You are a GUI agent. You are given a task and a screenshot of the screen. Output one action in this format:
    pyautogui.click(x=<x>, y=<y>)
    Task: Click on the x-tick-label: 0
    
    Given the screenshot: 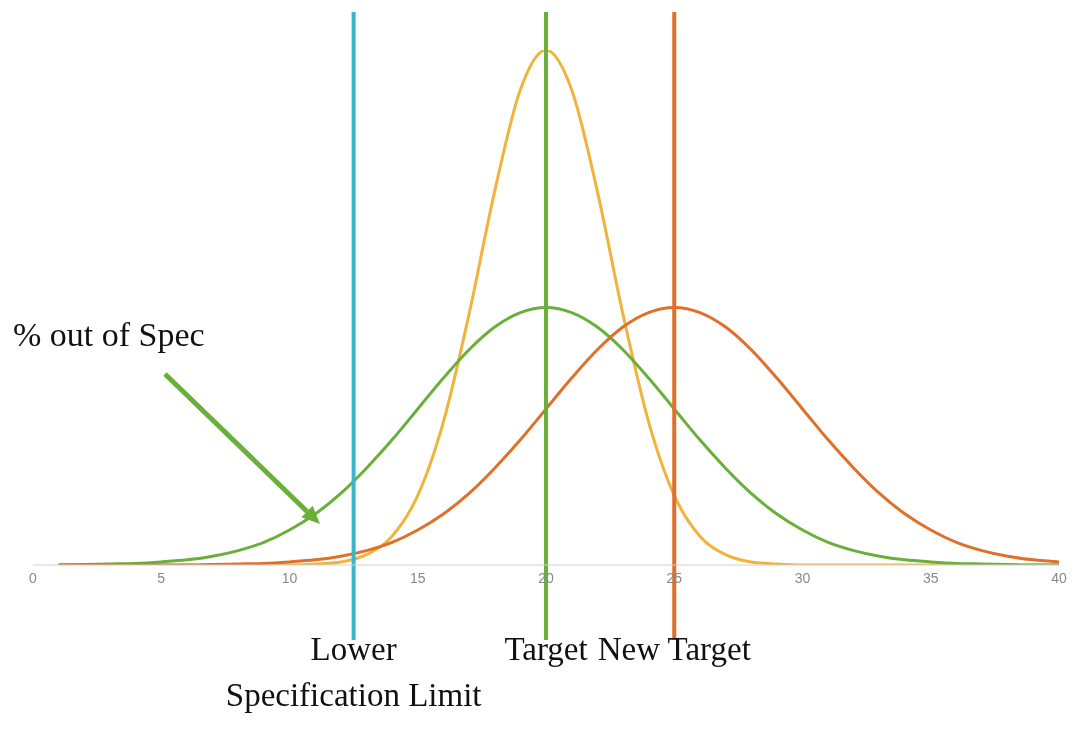 What is the action you would take?
    pyautogui.click(x=33, y=577)
    